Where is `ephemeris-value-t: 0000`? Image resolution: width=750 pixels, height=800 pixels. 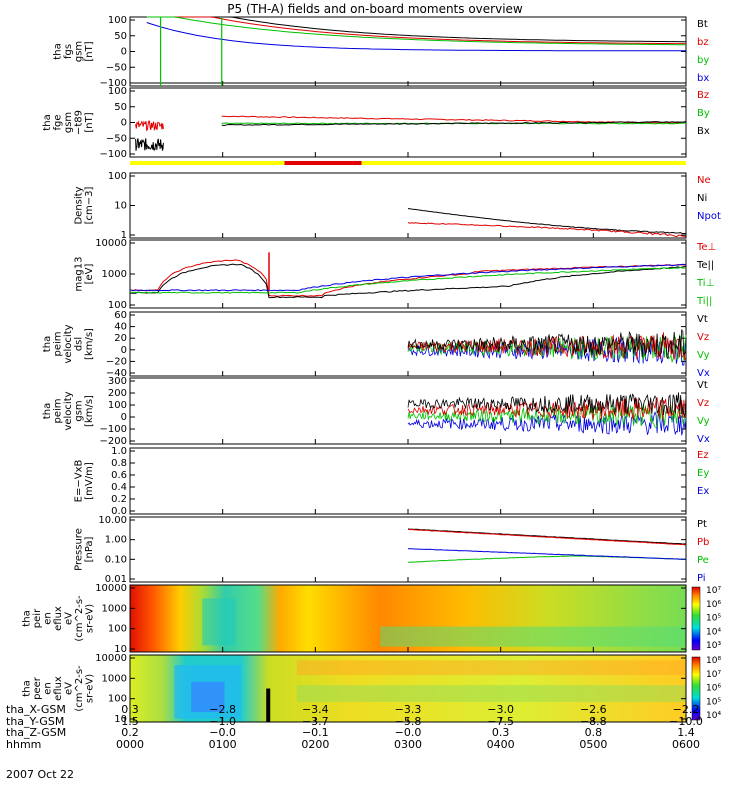 ephemeris-value-t: 0000 is located at coordinates (130, 744).